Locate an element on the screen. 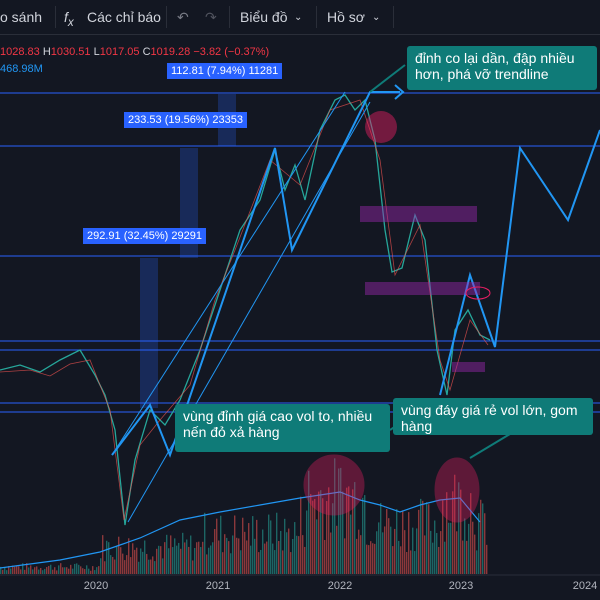 The width and height of the screenshot is (600, 600). x-tick-label: 2024 is located at coordinates (585, 586).